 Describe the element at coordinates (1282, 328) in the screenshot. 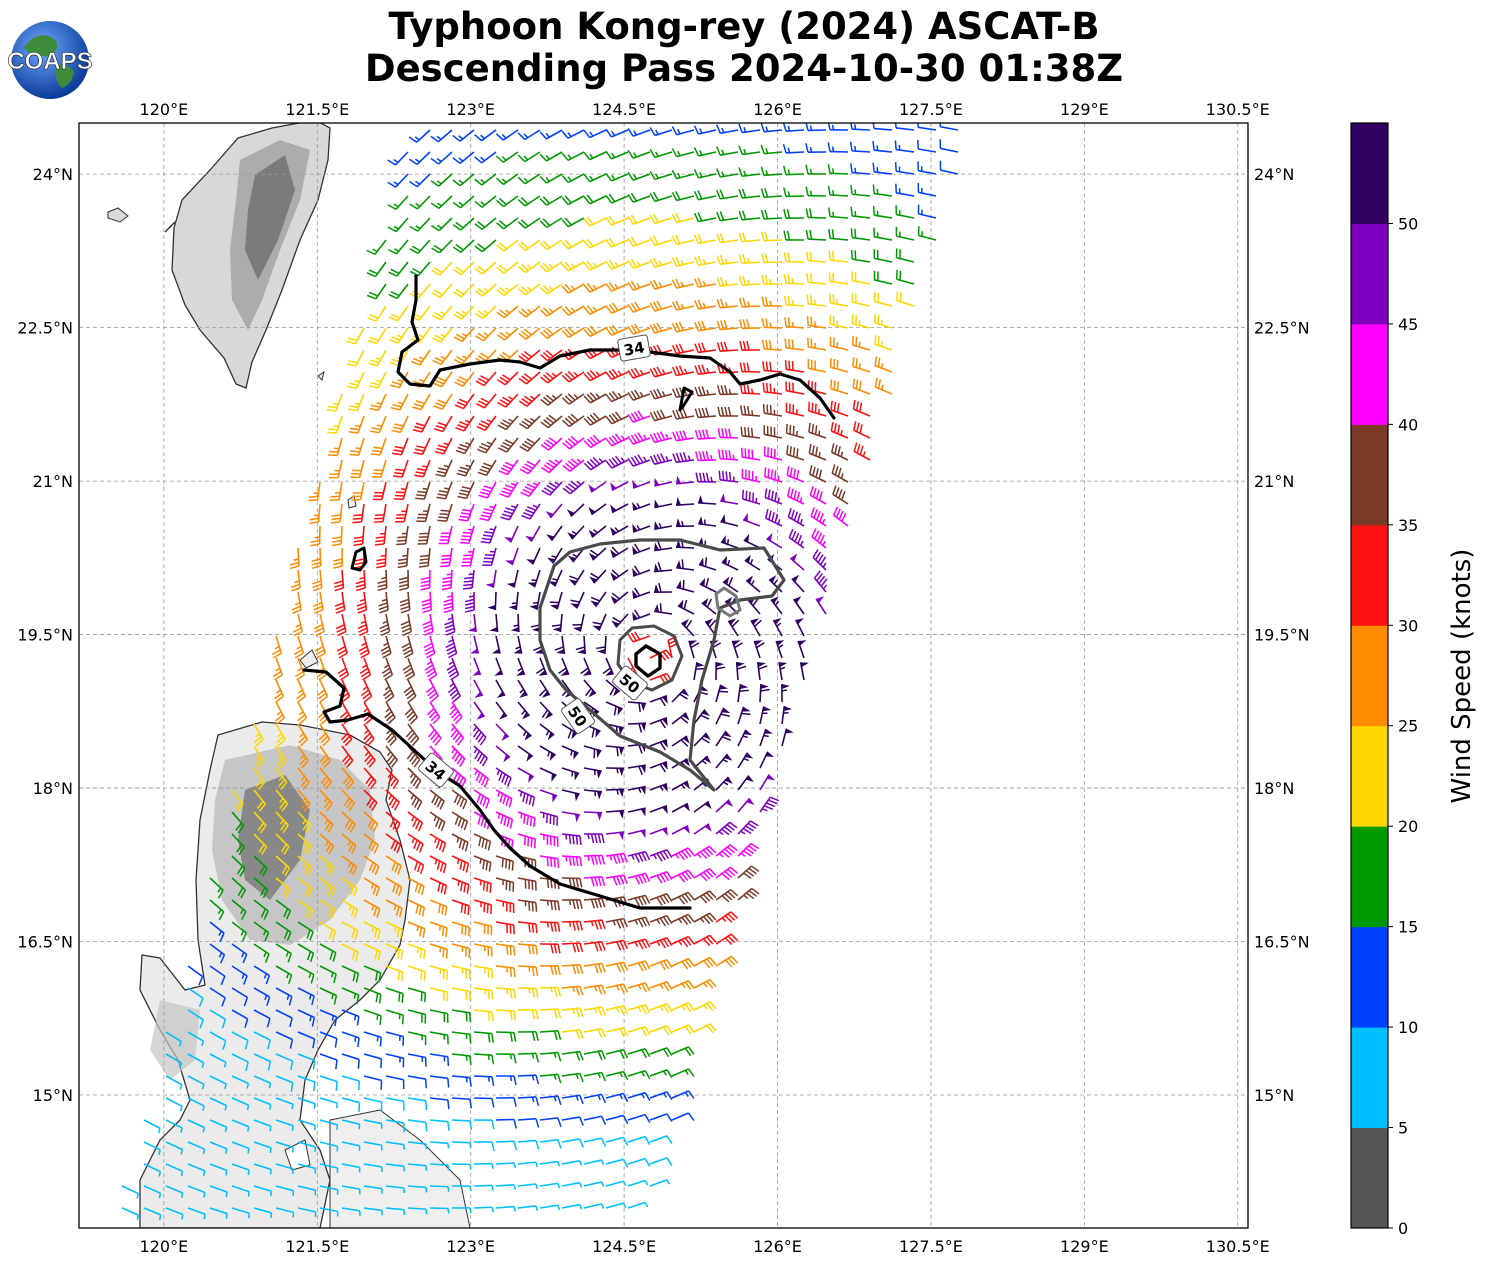

I see `lat-tick-label-right: 22.5°N` at that location.